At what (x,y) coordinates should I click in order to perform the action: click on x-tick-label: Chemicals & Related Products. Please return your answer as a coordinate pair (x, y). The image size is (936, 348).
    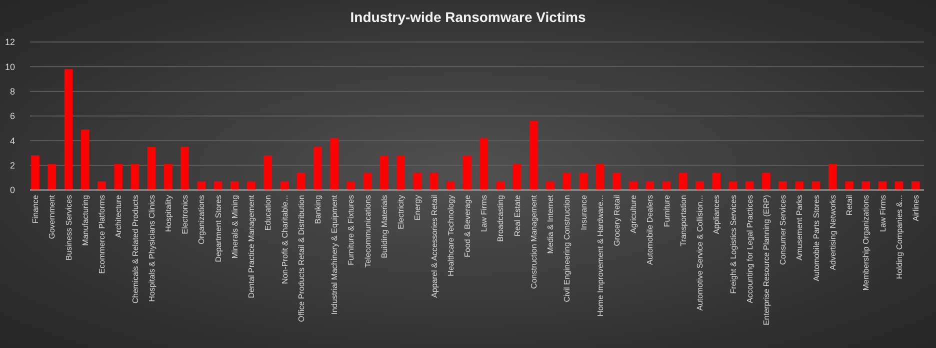
    Looking at the image, I should click on (135, 249).